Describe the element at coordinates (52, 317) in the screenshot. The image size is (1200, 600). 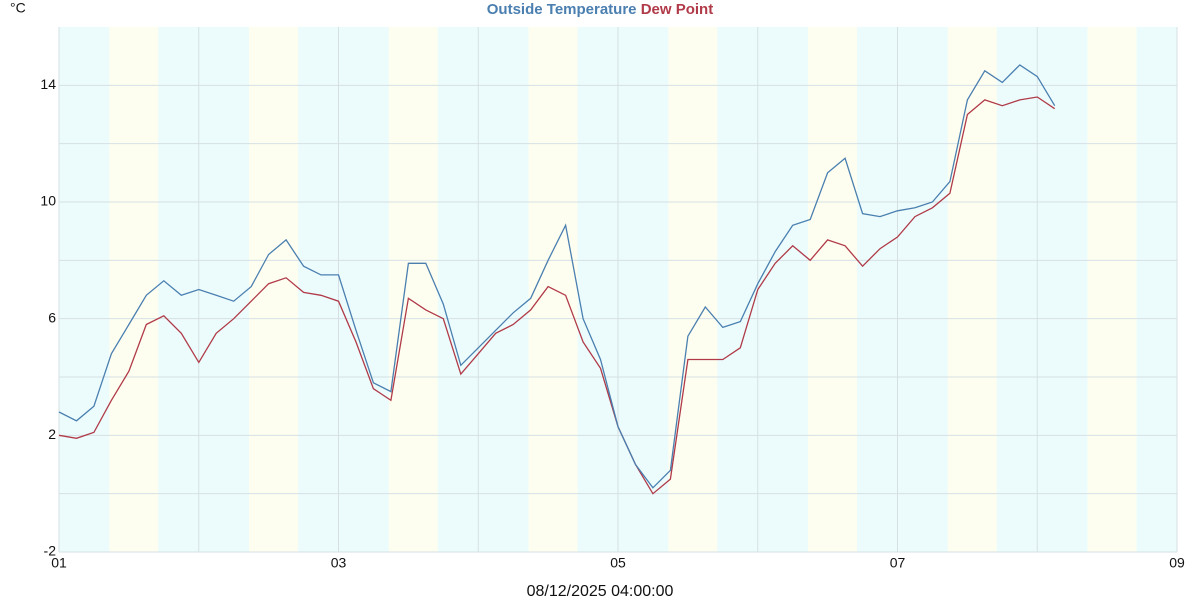
I see `y-tick-label: 6` at that location.